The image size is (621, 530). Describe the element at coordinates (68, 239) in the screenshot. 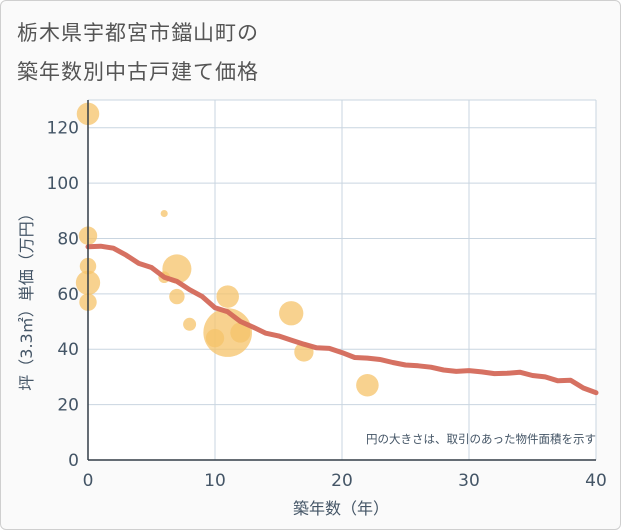

I see `y-tick-label: 80` at that location.